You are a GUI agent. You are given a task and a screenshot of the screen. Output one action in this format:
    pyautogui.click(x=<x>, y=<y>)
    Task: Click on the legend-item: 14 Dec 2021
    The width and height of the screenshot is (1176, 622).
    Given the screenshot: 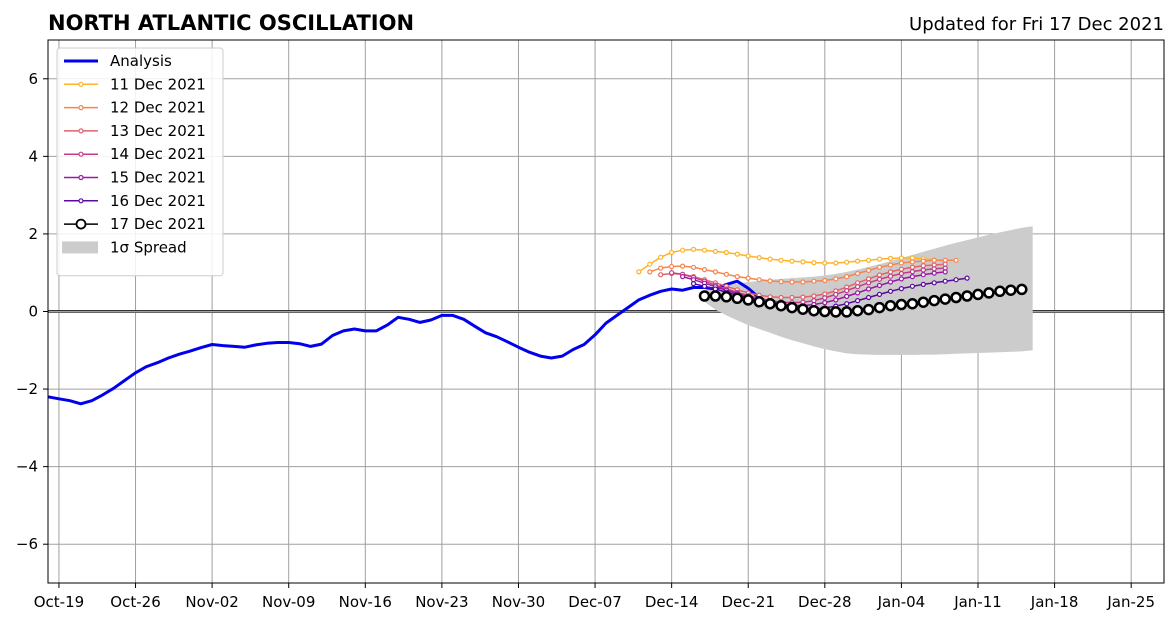 What is the action you would take?
    pyautogui.click(x=135, y=154)
    